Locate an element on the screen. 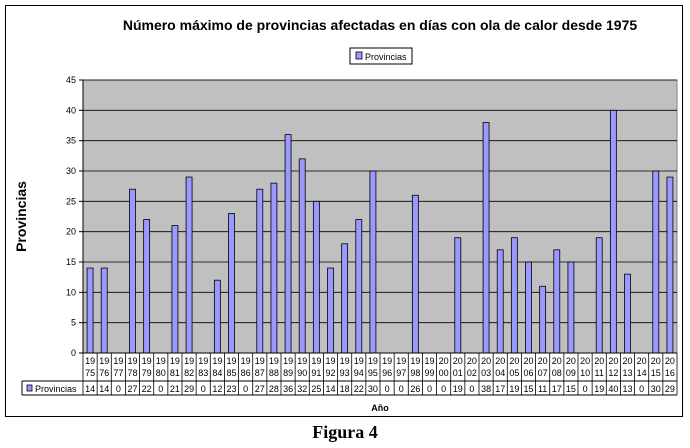 Image resolution: width=690 pixels, height=448 pixels. x-tick-label: 19 96 is located at coordinates (387, 367).